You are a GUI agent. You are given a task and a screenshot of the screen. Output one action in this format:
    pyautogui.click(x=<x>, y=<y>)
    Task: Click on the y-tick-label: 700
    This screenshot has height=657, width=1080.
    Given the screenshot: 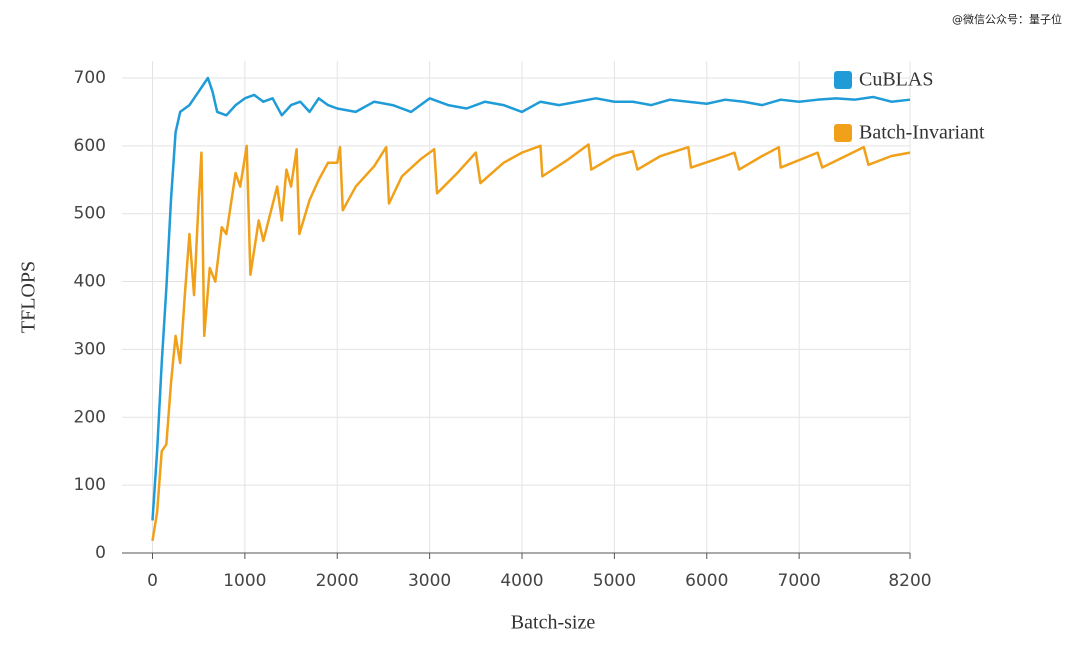 What is the action you would take?
    pyautogui.click(x=90, y=78)
    